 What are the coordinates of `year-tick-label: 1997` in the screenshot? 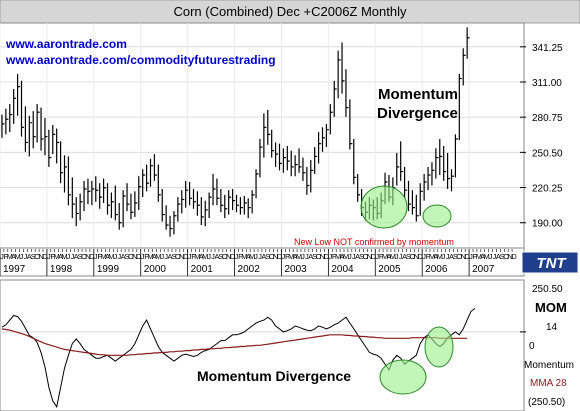 It's located at (14, 269).